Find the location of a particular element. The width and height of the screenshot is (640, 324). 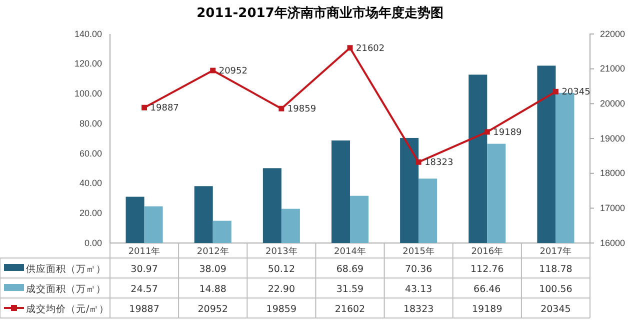

x-tick-label: 2016年 is located at coordinates (487, 251).